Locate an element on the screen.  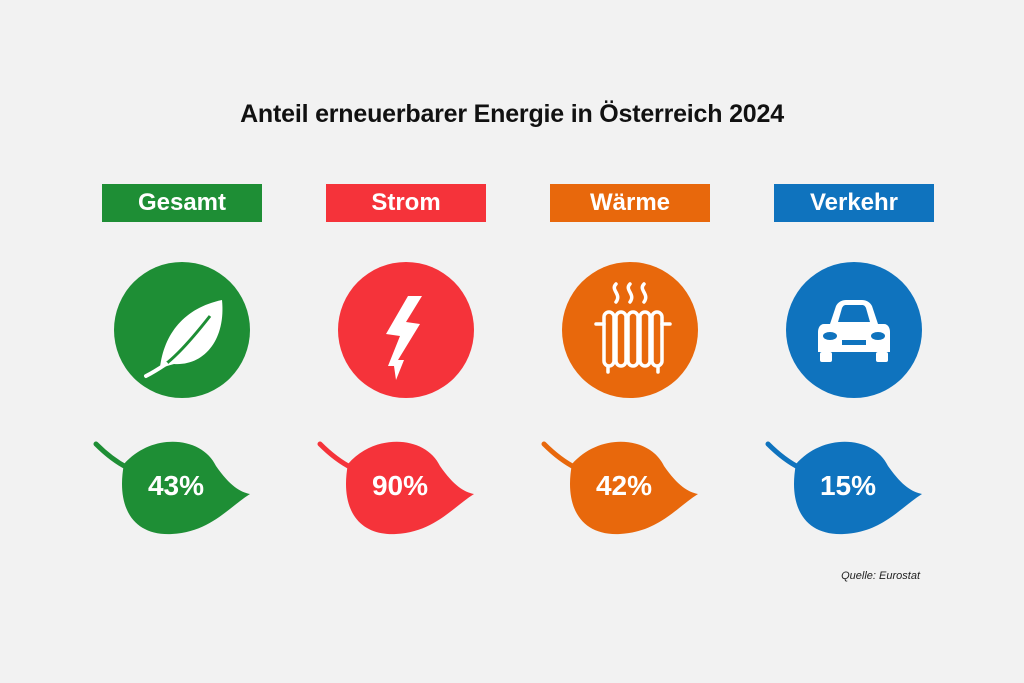
lightning-icon is located at coordinates (404, 338).